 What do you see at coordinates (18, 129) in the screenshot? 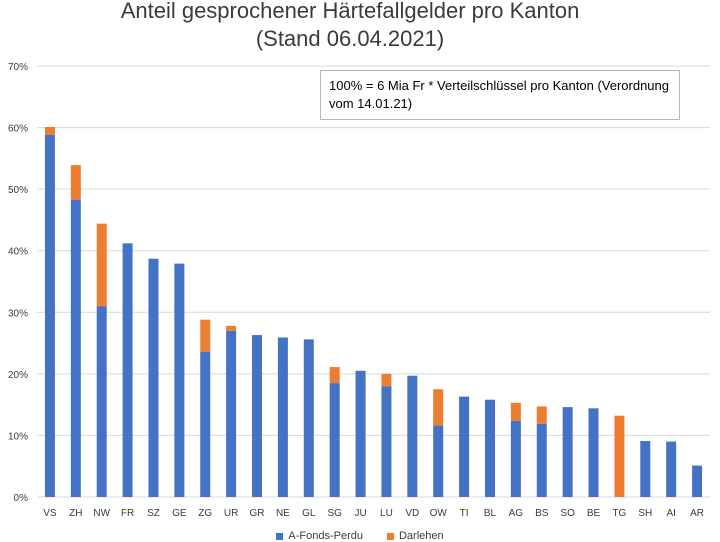
I see `y-tick-label: 60%` at bounding box center [18, 129].